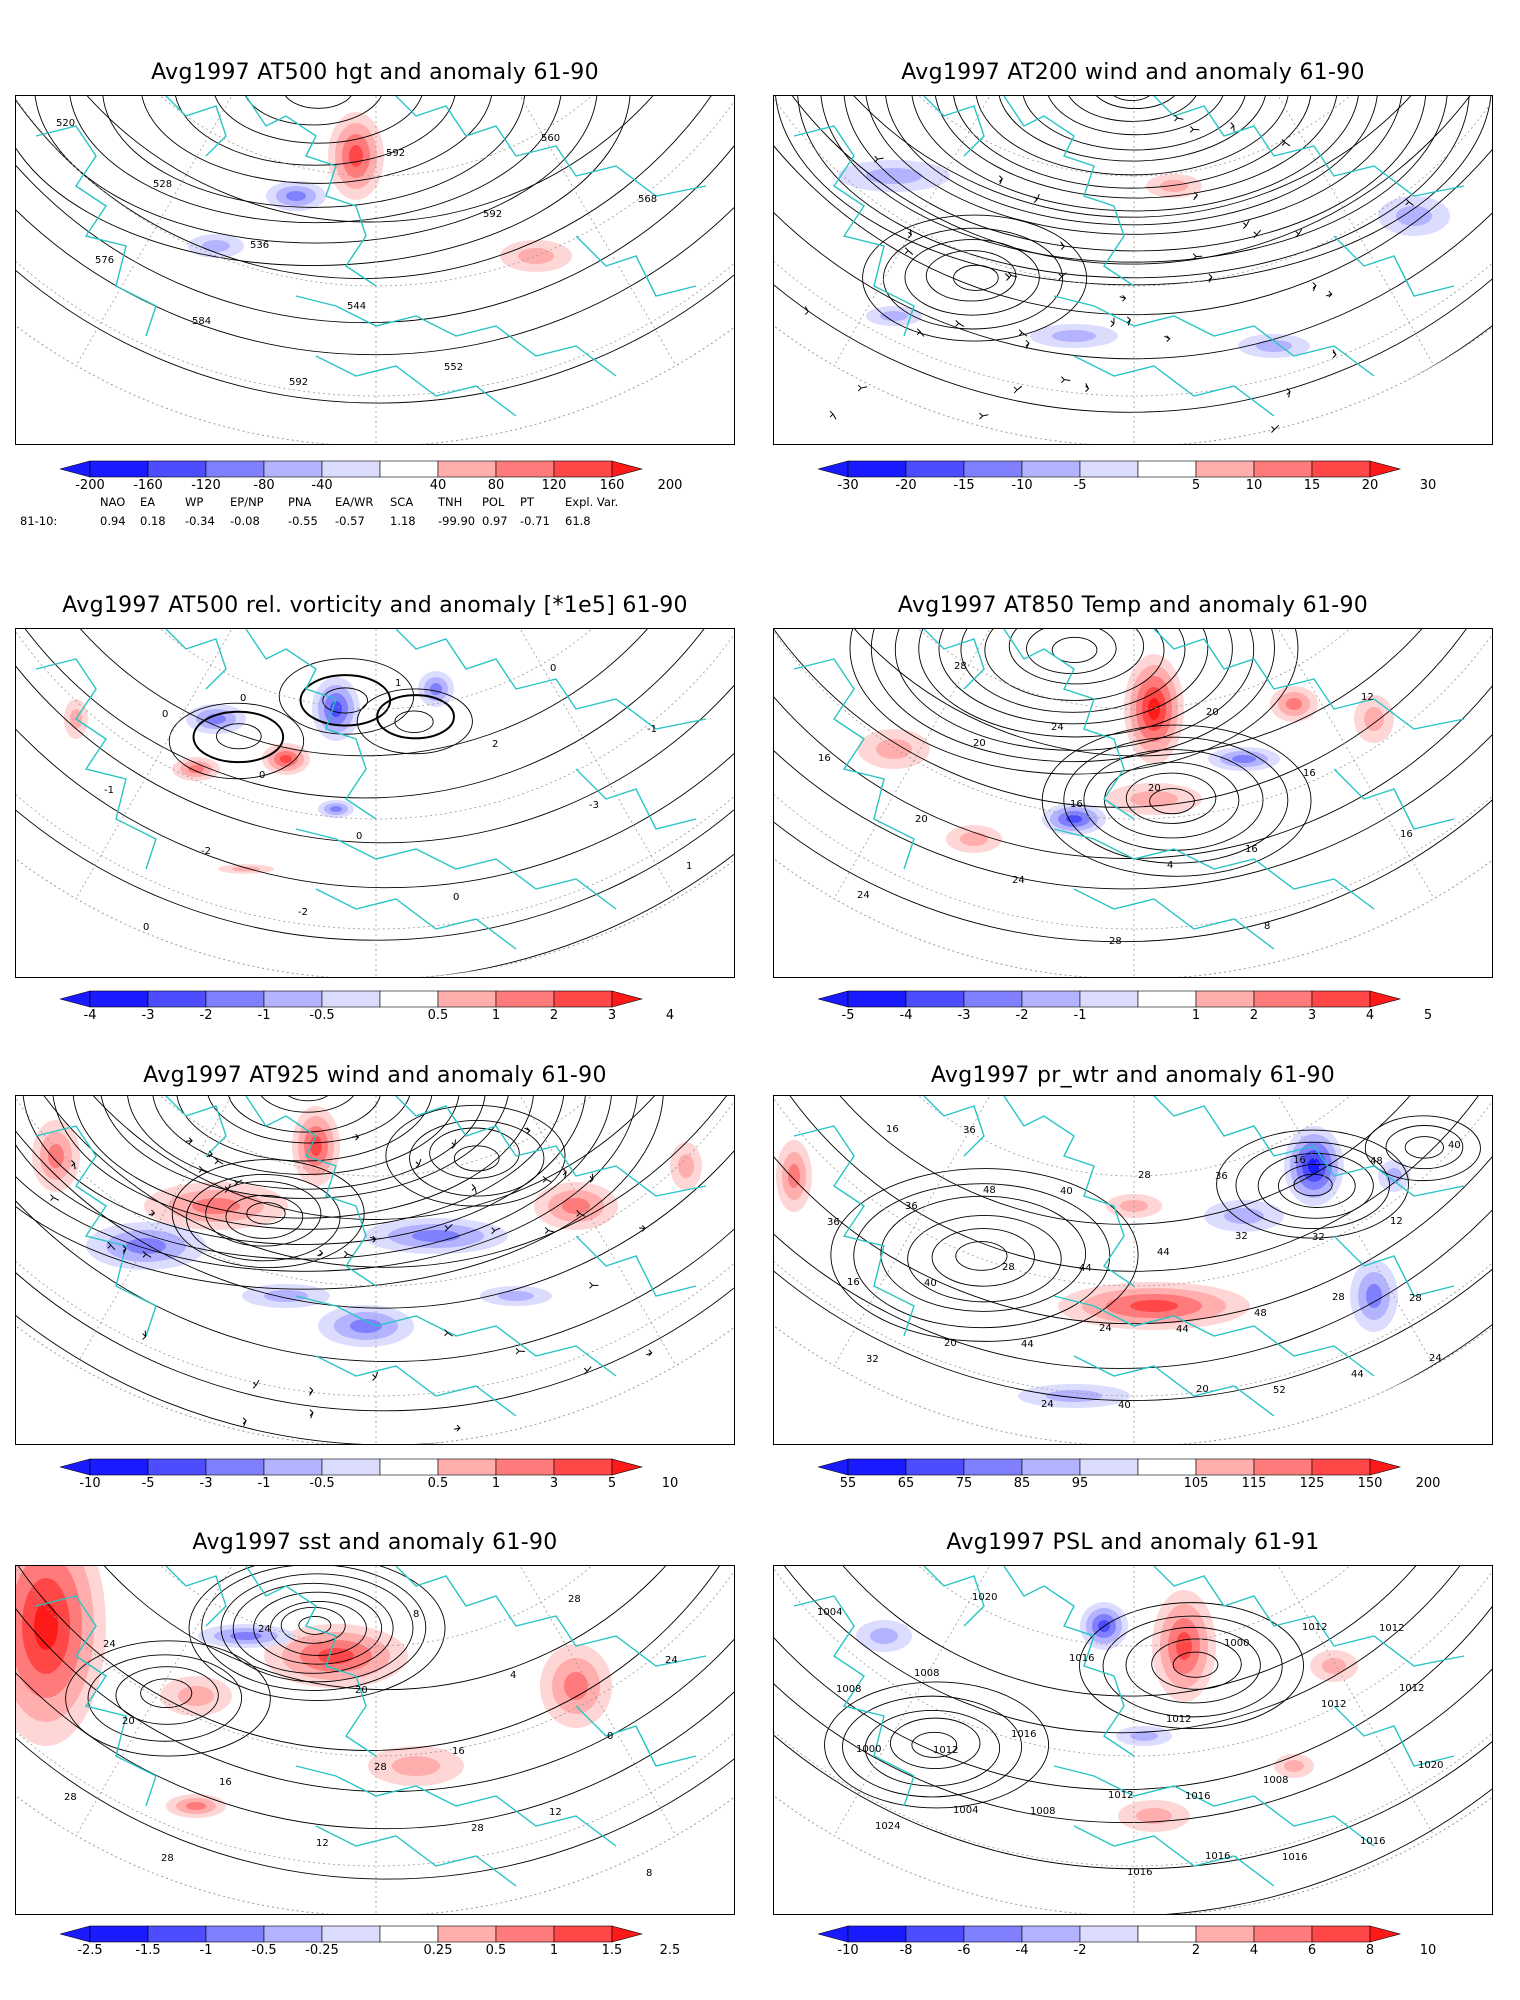 Image resolution: width=1520 pixels, height=2000 pixels. I want to click on contour-label: 1004, so click(965, 1810).